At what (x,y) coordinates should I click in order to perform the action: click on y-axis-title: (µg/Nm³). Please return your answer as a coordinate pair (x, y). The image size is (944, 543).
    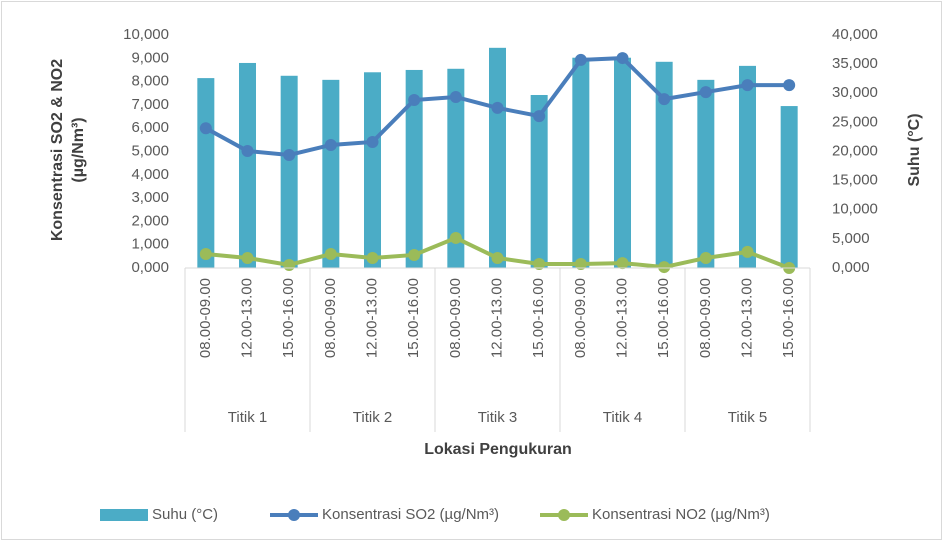
    Looking at the image, I should click on (78, 149).